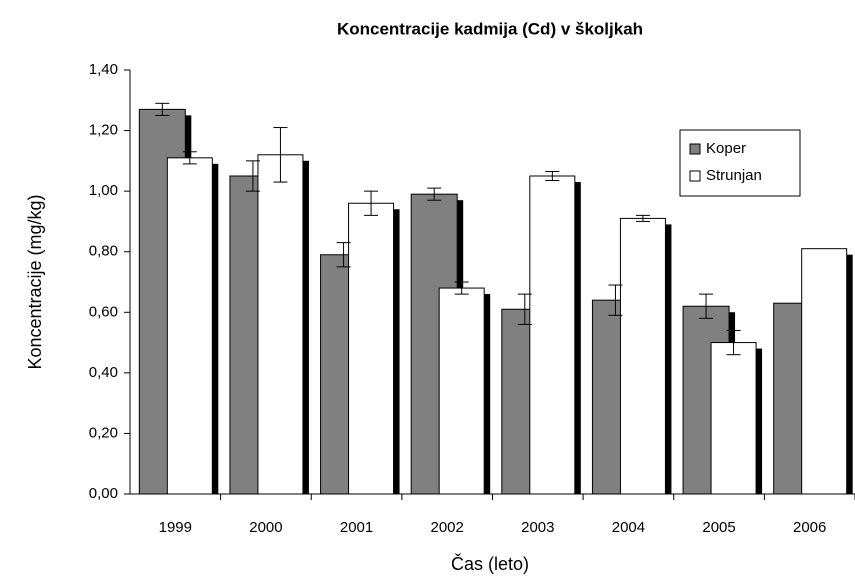 The height and width of the screenshot is (581, 855). What do you see at coordinates (537, 527) in the screenshot?
I see `x-tick-label: 2003` at bounding box center [537, 527].